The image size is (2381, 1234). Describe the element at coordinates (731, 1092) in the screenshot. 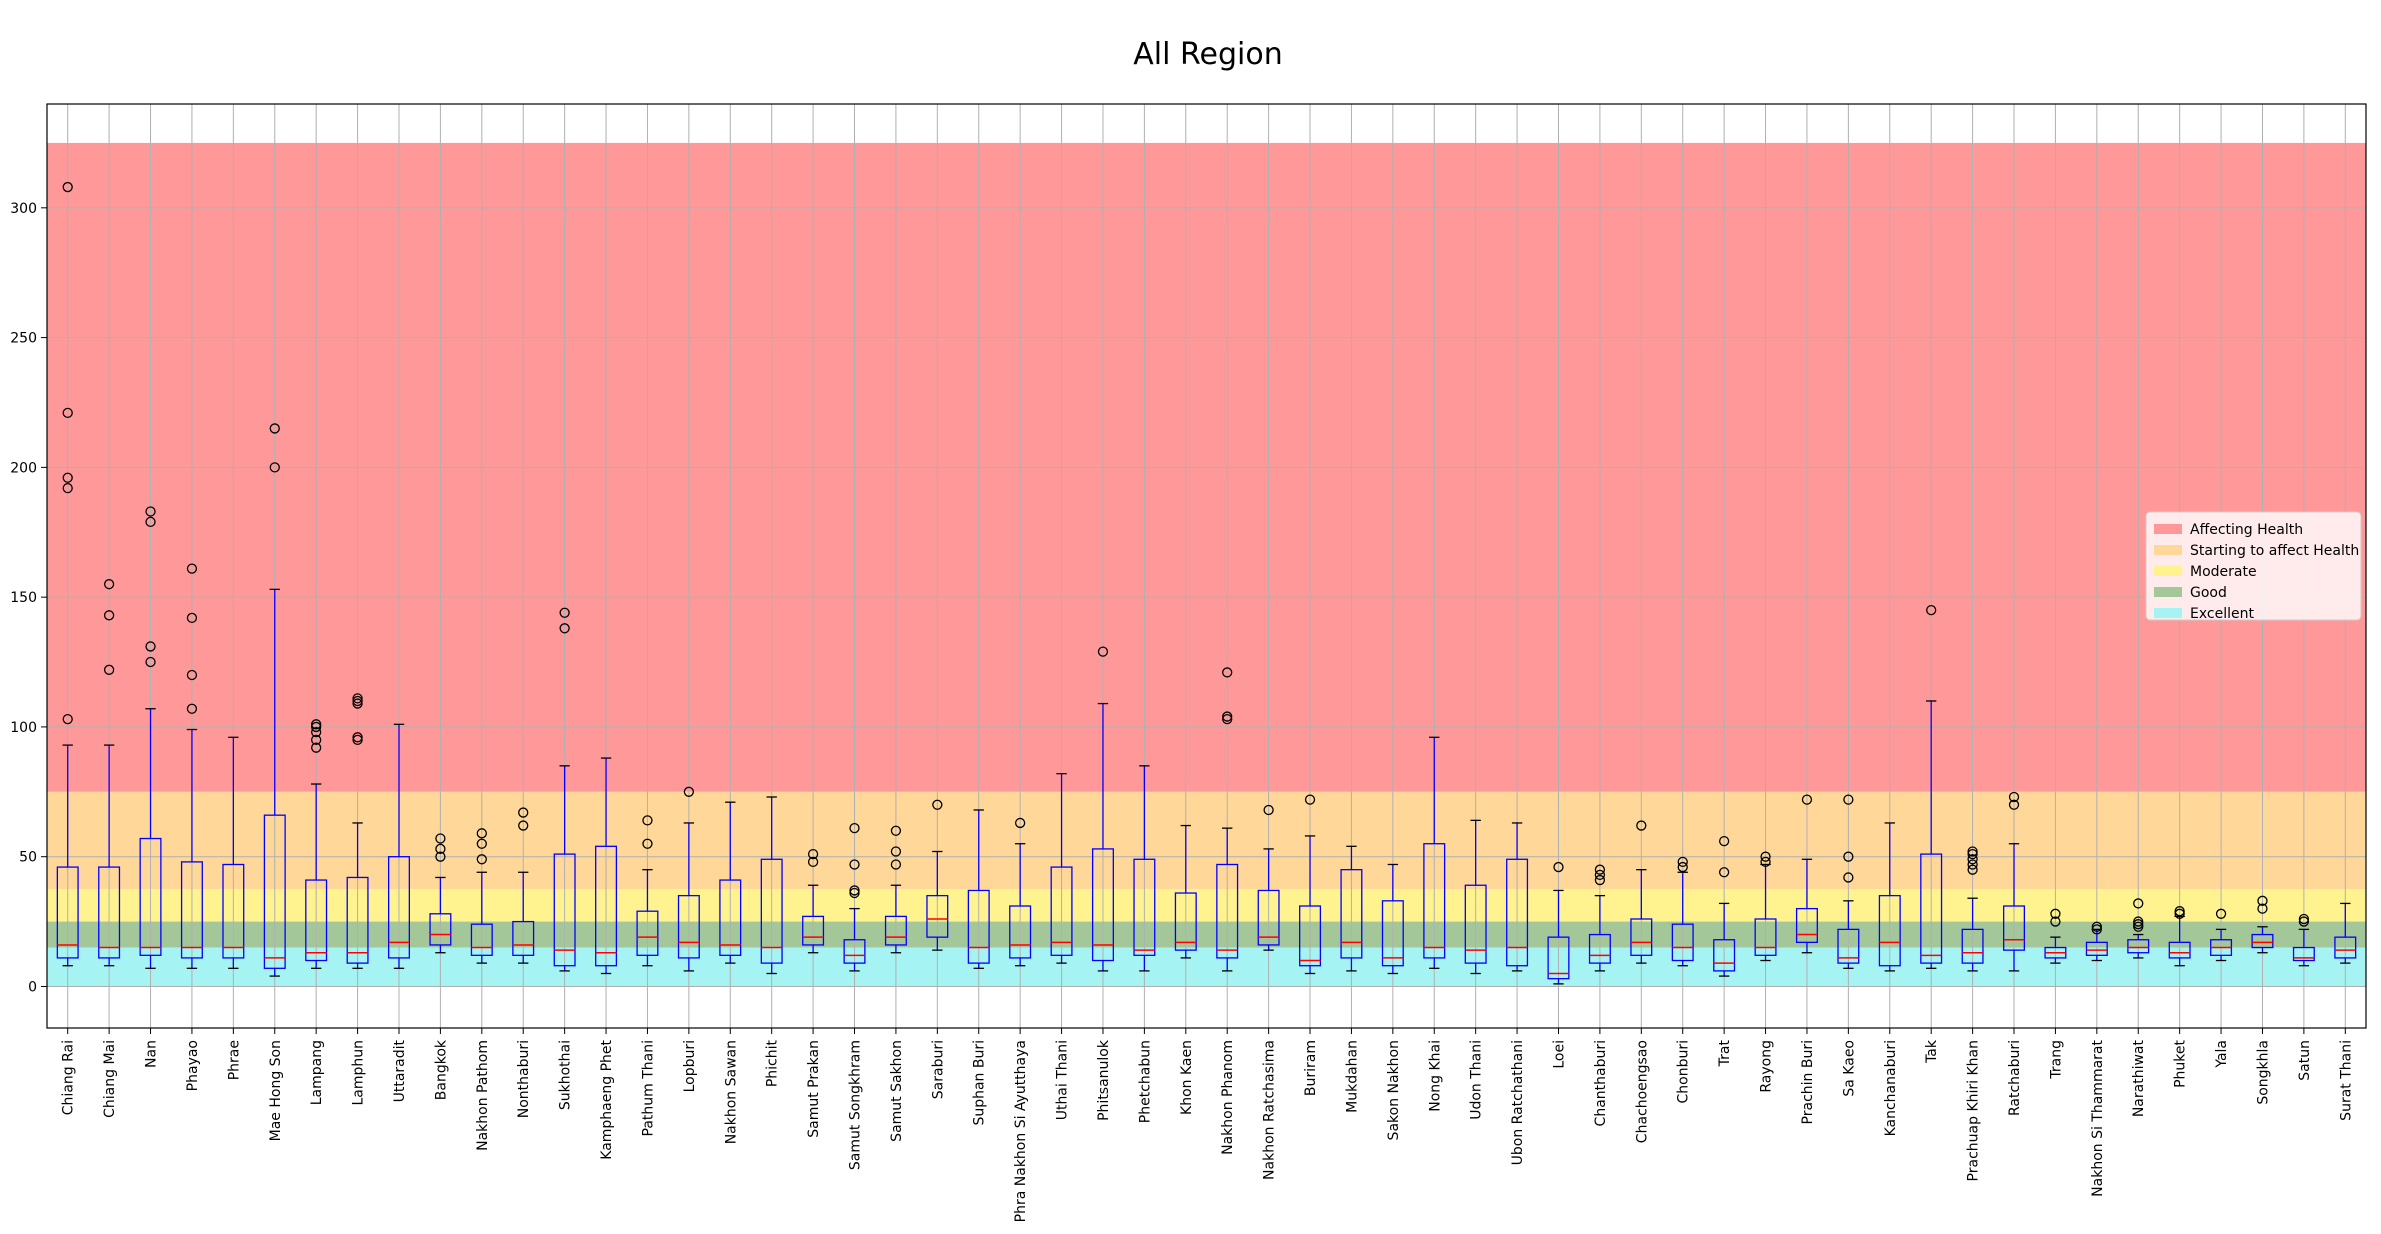

I see `x-tick-label: Nakhon Sawan` at that location.